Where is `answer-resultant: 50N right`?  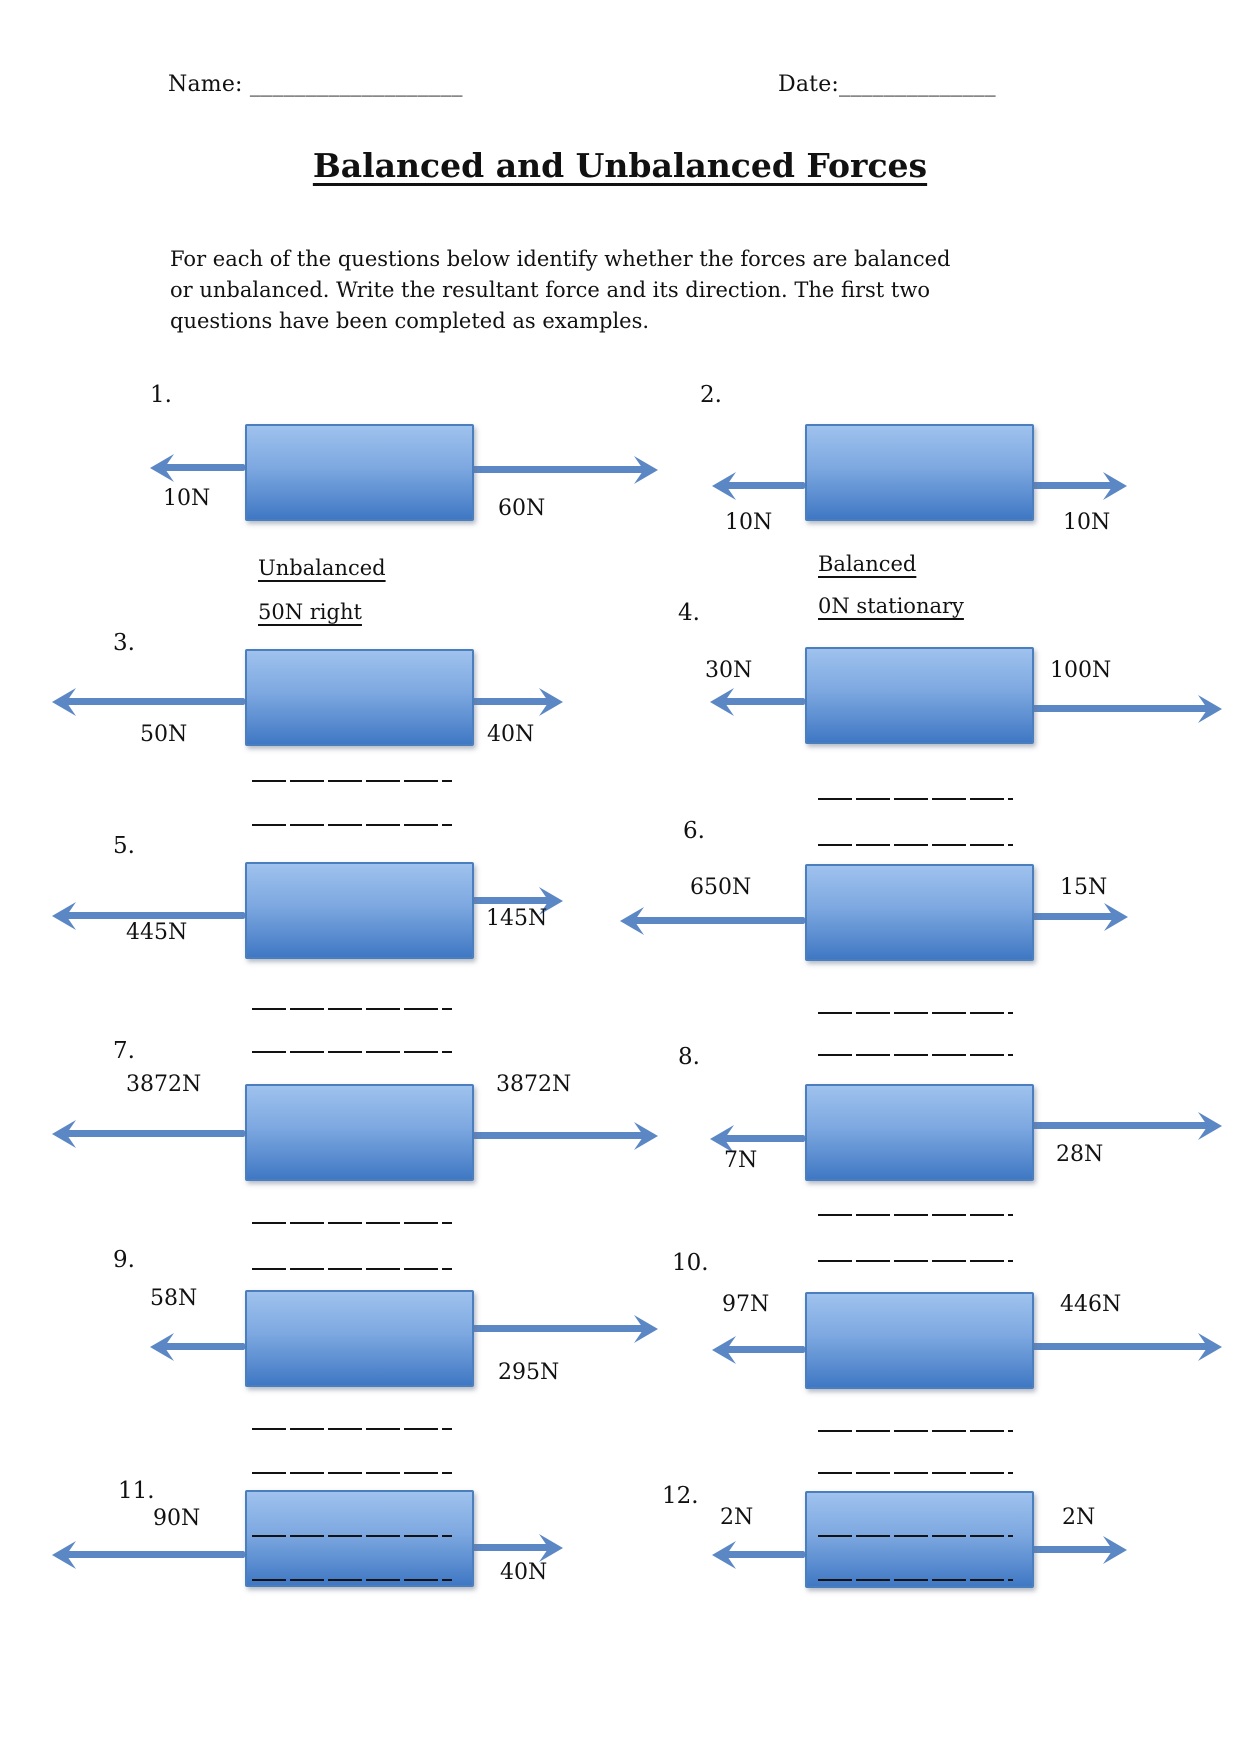 answer-resultant: 50N right is located at coordinates (310, 612).